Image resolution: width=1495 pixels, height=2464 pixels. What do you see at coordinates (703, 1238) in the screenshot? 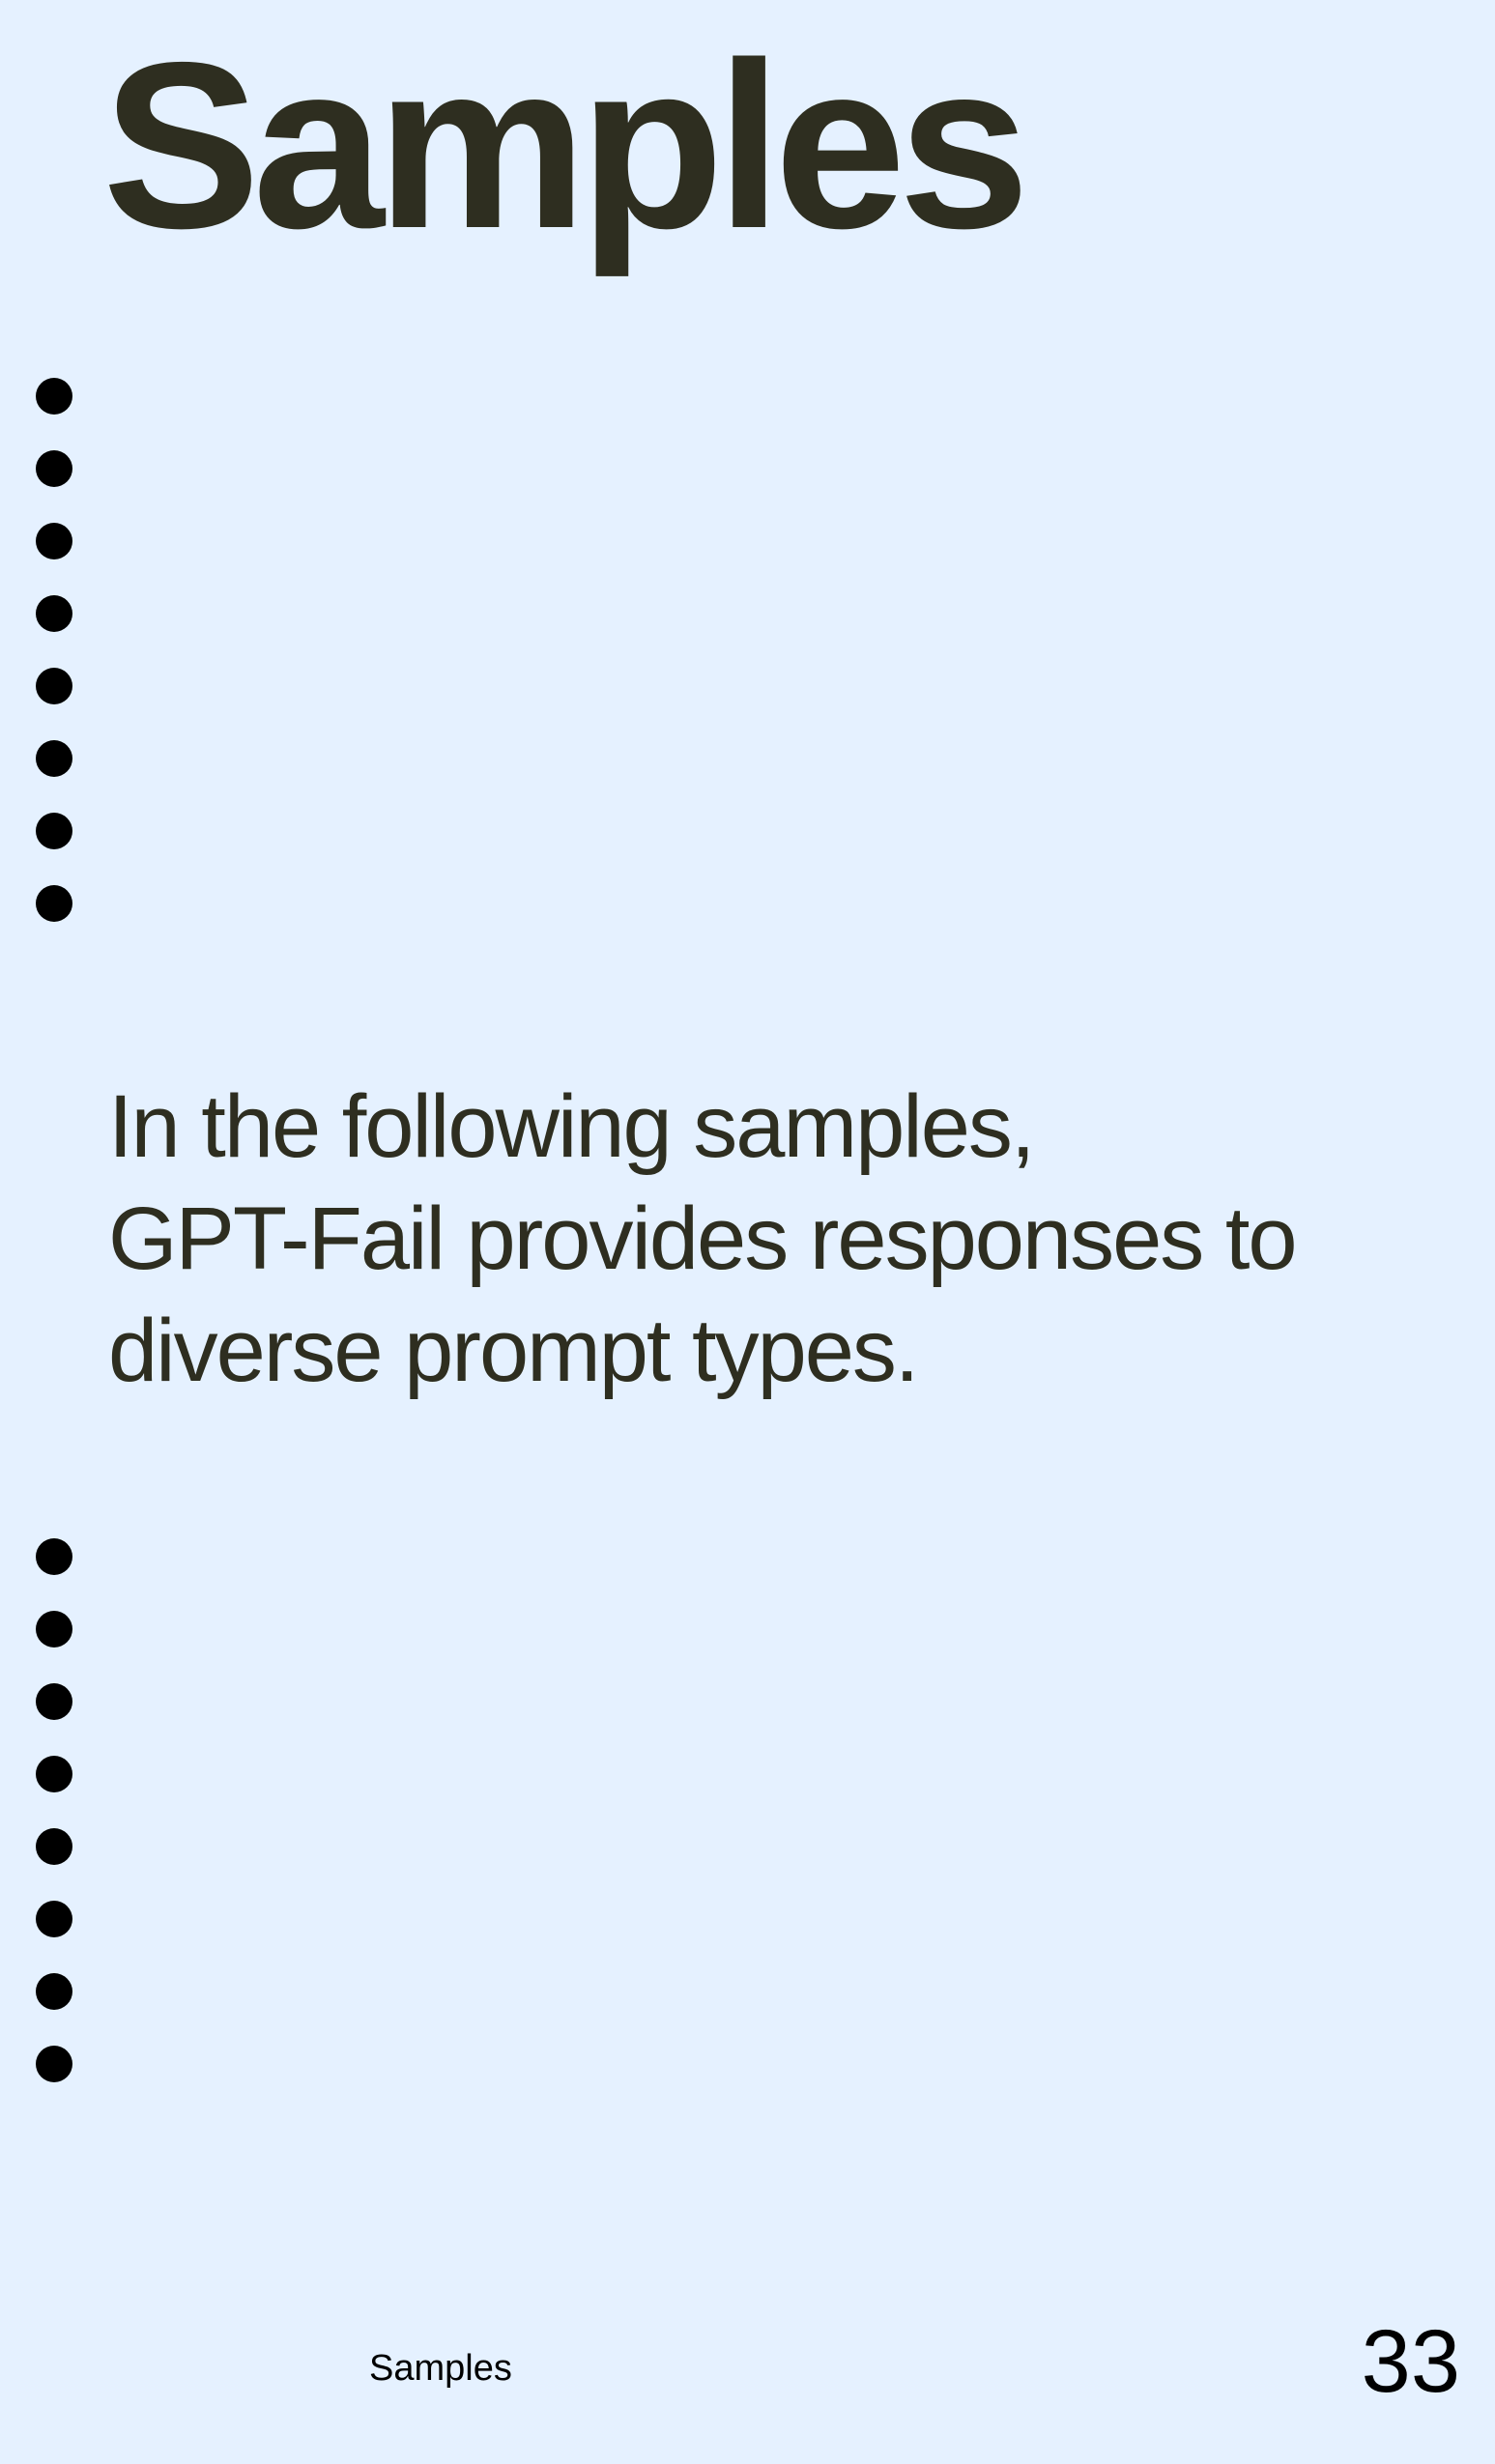
I see `intro-line: GPT-Fail provides responses to` at bounding box center [703, 1238].